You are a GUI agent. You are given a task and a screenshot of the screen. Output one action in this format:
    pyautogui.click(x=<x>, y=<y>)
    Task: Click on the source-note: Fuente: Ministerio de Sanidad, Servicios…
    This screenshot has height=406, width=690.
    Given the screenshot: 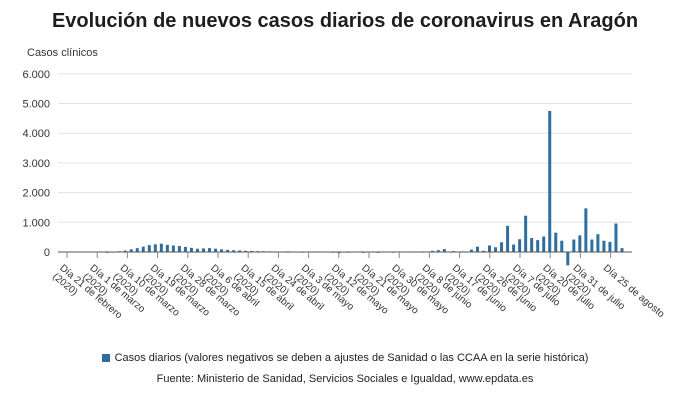 What is the action you would take?
    pyautogui.click(x=345, y=379)
    